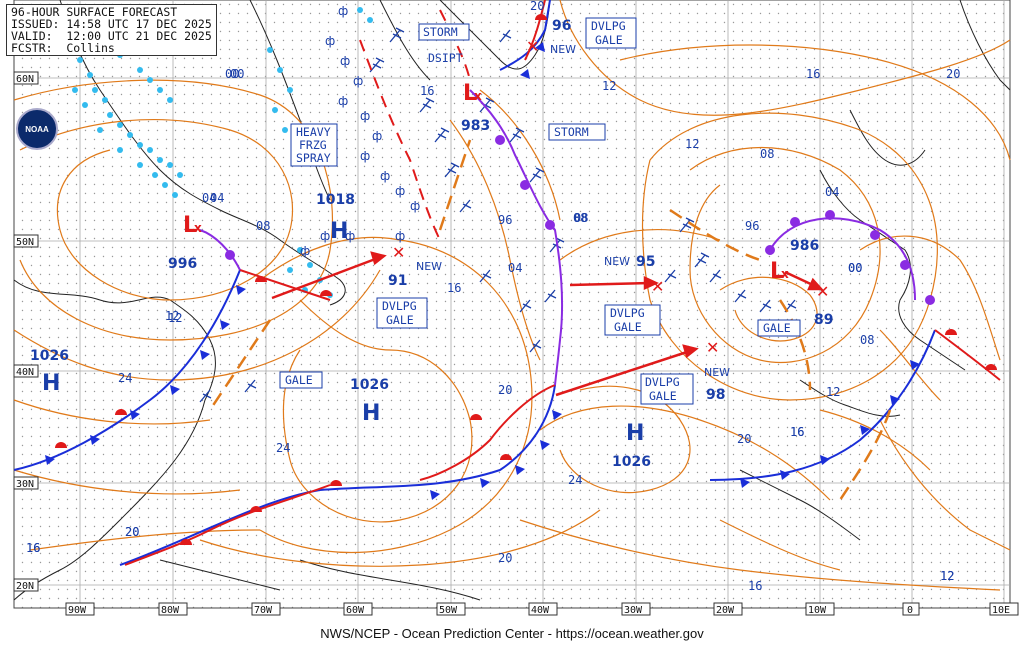  Describe the element at coordinates (440, 32) in the screenshot. I see `svg-text: STORM` at that location.